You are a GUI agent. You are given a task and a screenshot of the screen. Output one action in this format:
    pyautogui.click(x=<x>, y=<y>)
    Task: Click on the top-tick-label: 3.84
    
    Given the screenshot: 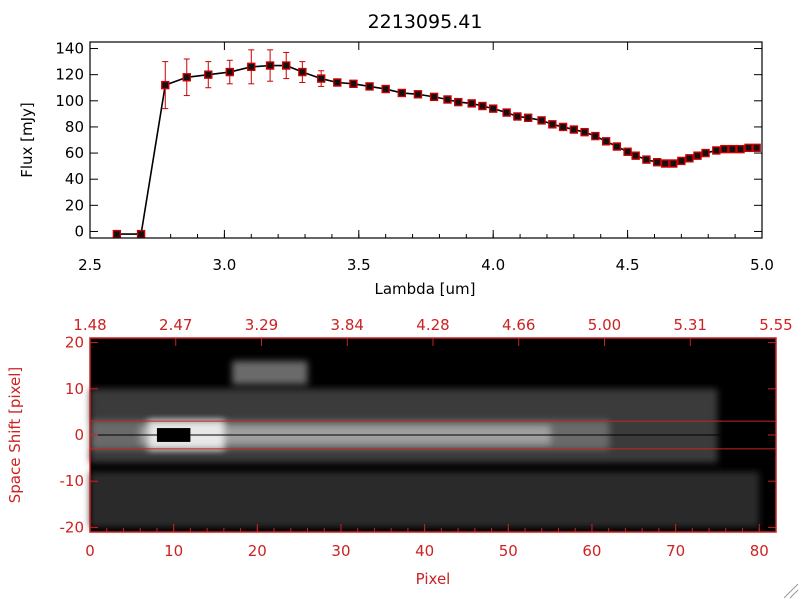 What is the action you would take?
    pyautogui.click(x=347, y=325)
    